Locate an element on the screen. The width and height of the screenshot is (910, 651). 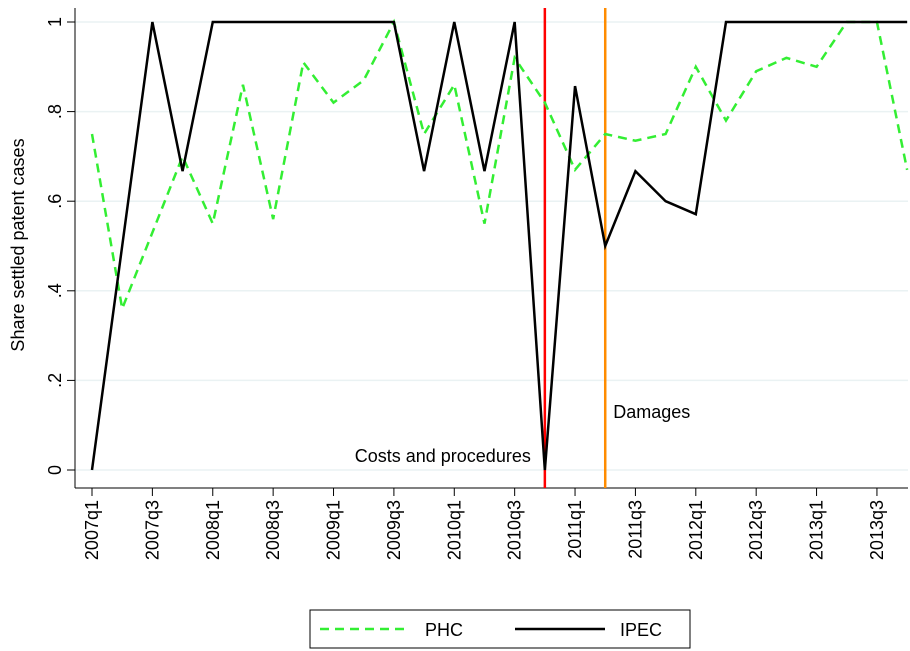
legend-label: PHC is located at coordinates (444, 630).